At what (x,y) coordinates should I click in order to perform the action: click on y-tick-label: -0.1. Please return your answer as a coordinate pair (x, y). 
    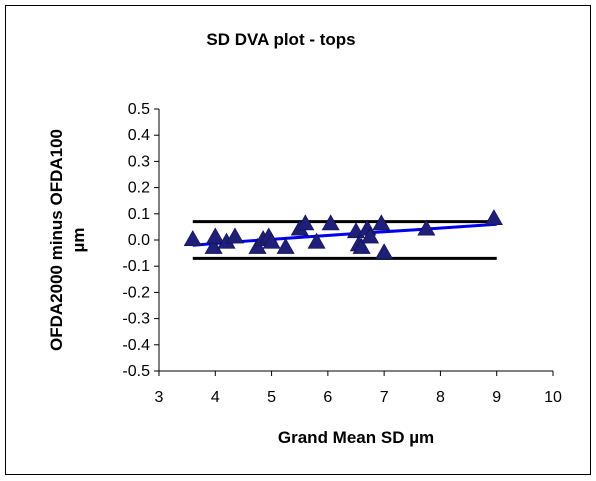
    Looking at the image, I should click on (136, 266).